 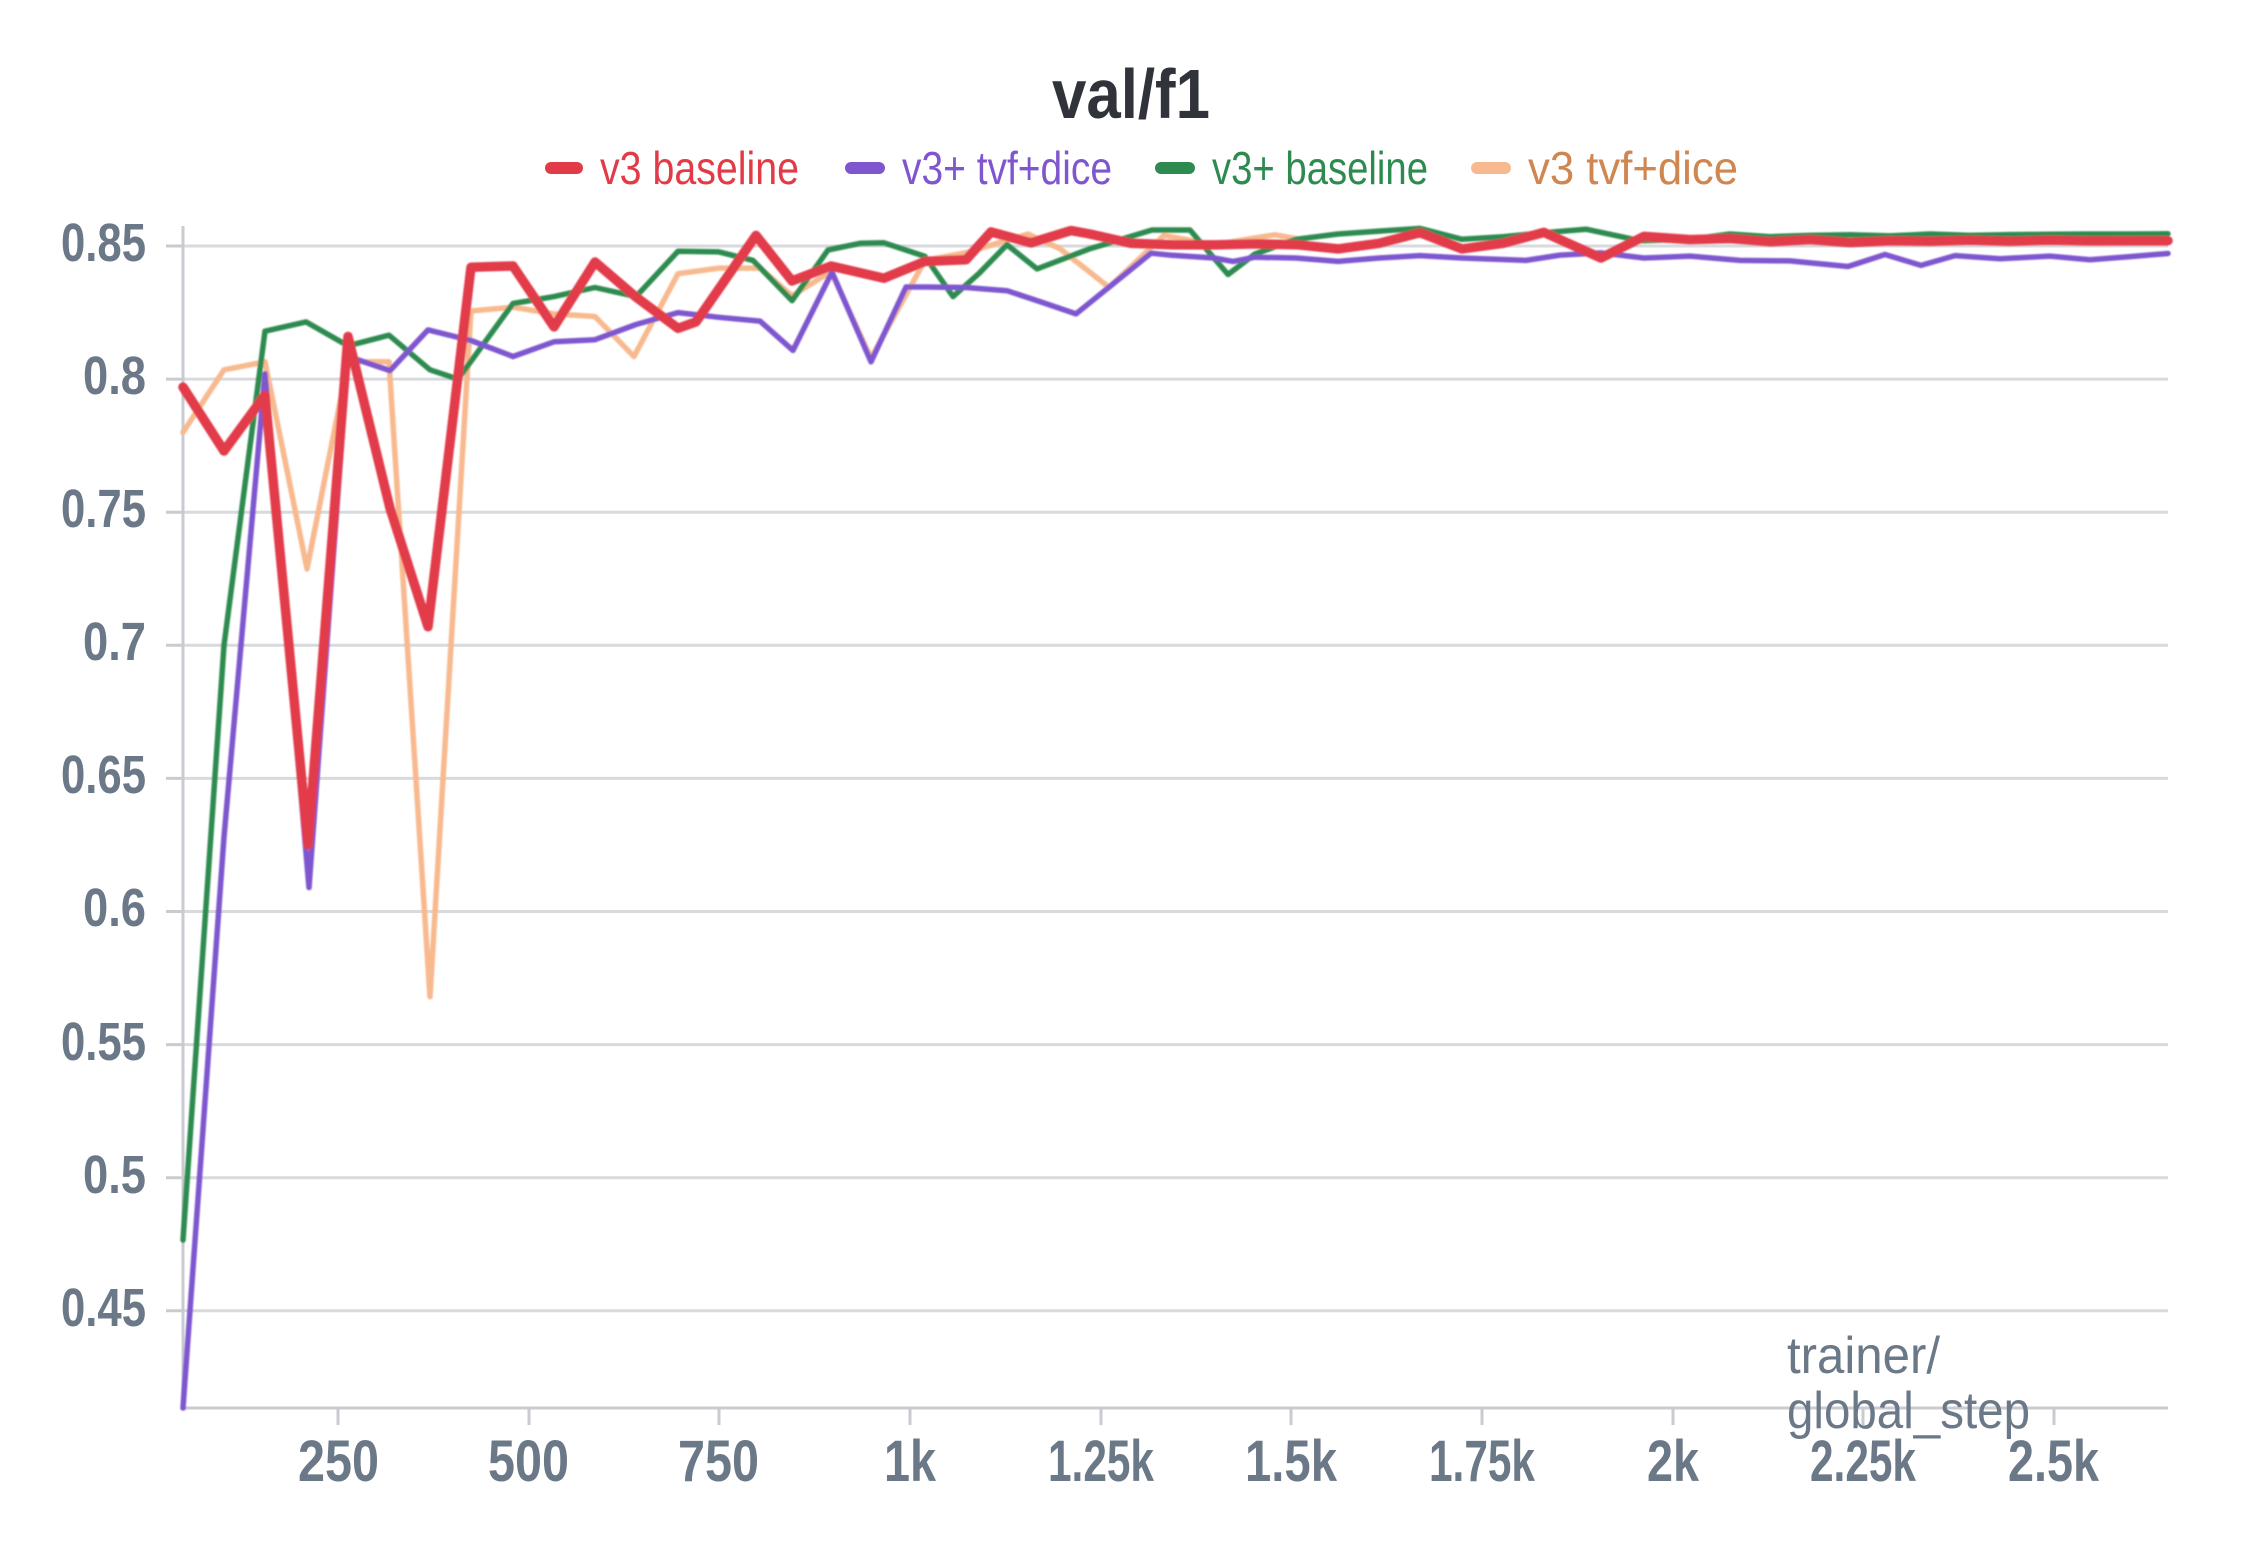 I want to click on svg-text: val/f1, so click(x=1131, y=94).